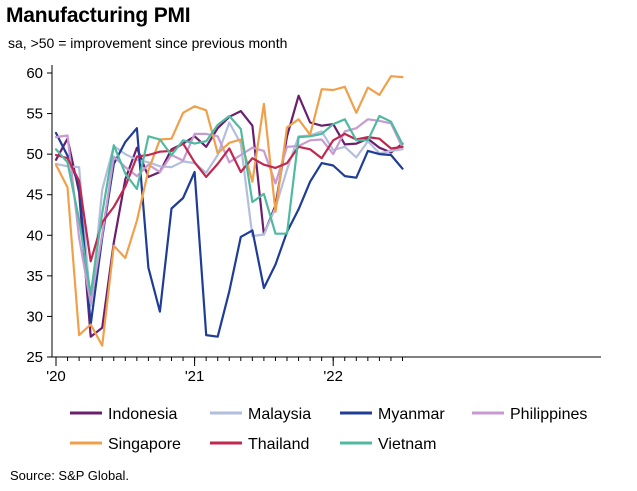 This screenshot has height=491, width=637. Describe the element at coordinates (195, 376) in the screenshot. I see `x-tick-label: '21` at that location.